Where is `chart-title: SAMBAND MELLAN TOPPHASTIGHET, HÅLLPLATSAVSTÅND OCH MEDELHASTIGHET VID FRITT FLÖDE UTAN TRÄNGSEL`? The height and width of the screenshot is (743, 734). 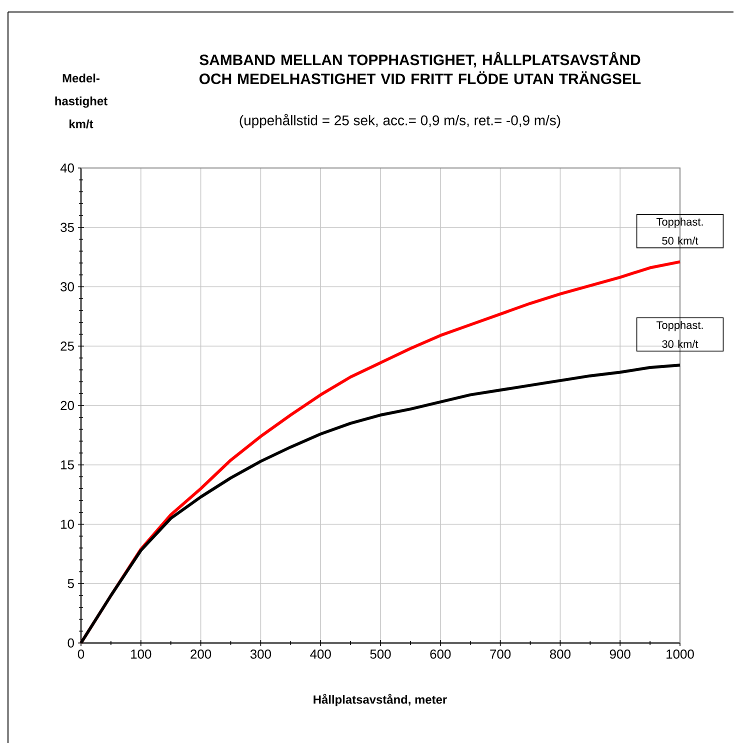
chart-title: SAMBAND MELLAN TOPPHASTIGHET, HÅLLPLATSAVSTÅND OCH MEDELHASTIGHET VID FRITT FLÖDE UTAN TRÄNGSEL is located at coordinates (420, 68).